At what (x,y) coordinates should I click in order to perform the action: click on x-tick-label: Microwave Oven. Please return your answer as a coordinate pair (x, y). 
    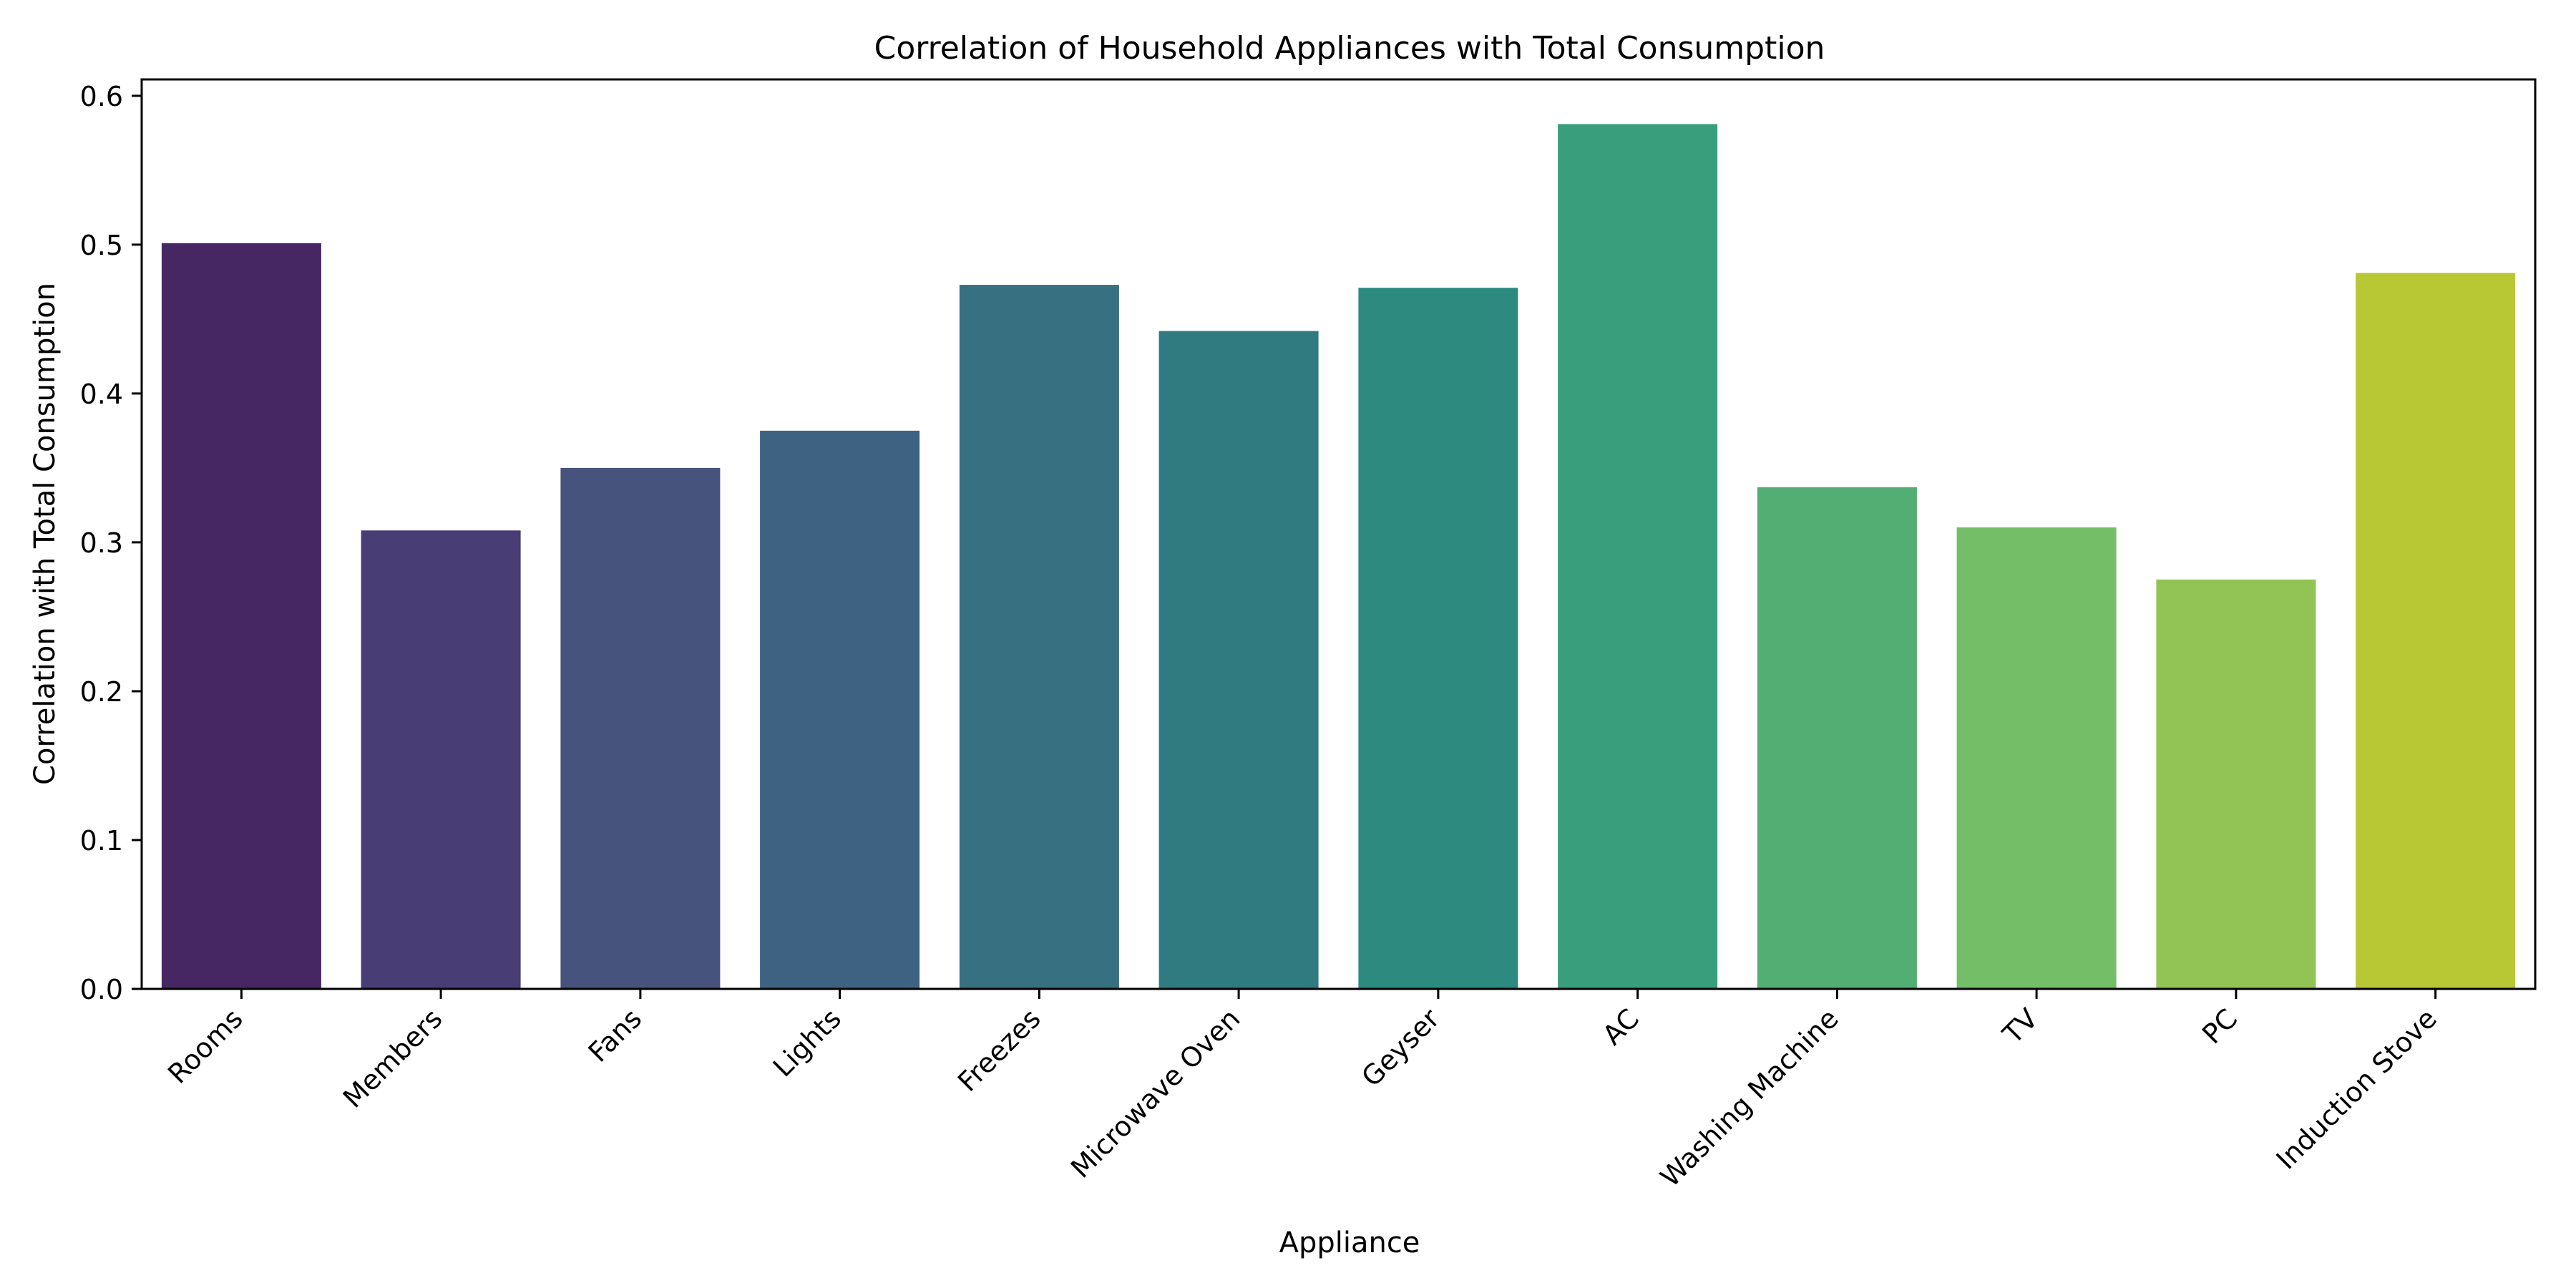
    Looking at the image, I should click on (1155, 1093).